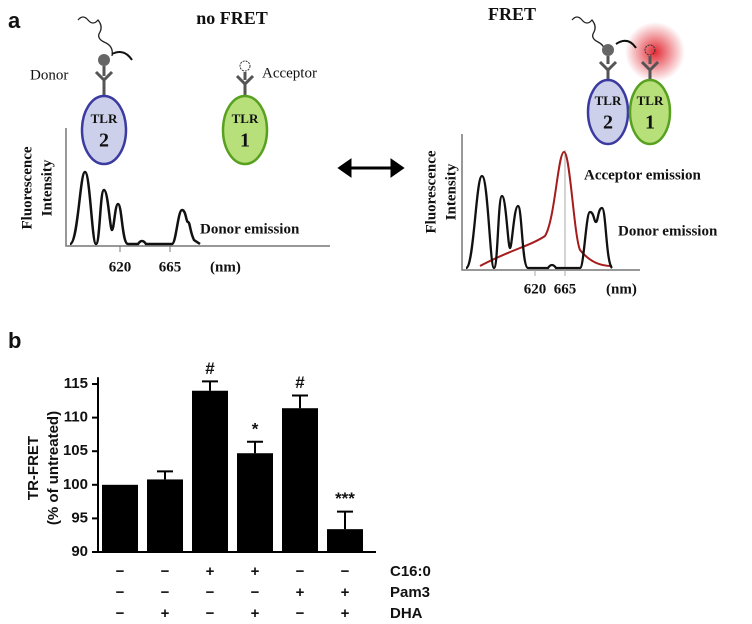 The width and height of the screenshot is (752, 624). What do you see at coordinates (75, 484) in the screenshot?
I see `y-tick-label: 100` at bounding box center [75, 484].